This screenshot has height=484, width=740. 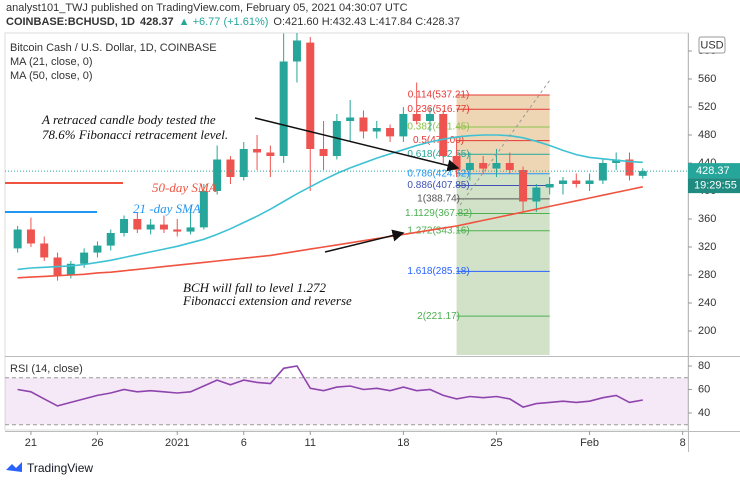 I want to click on y-tick-label: 560, so click(x=707, y=79).